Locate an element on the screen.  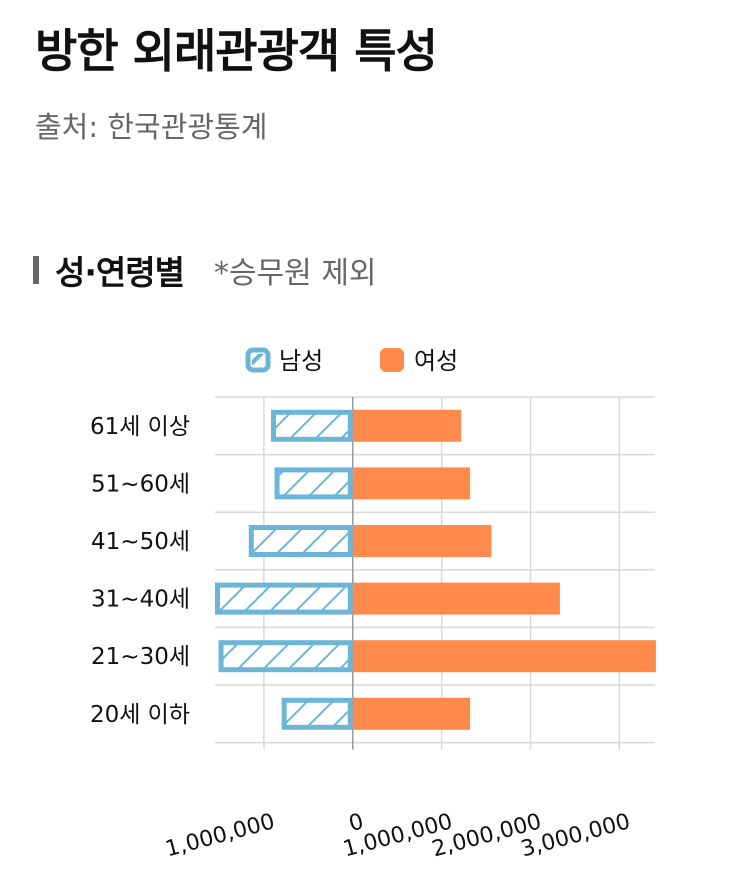
bar-female-51-60세 is located at coordinates (411, 483).